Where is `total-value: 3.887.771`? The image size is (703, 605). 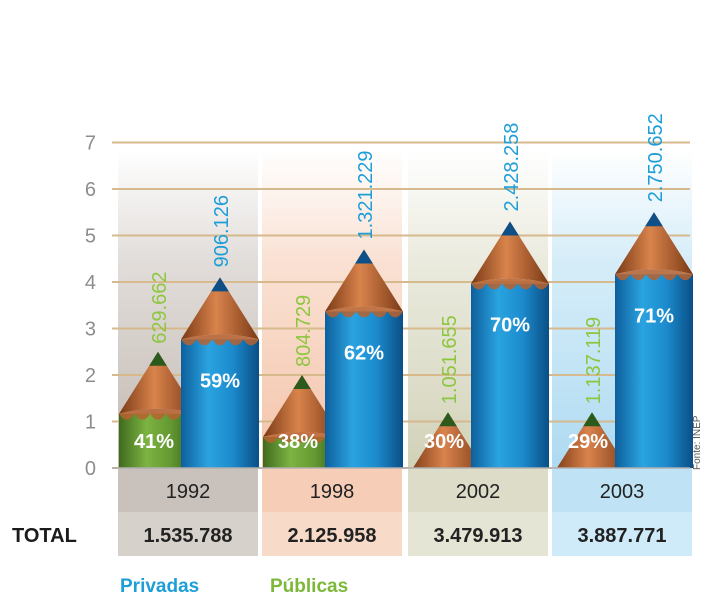
total-value: 3.887.771 is located at coordinates (622, 536).